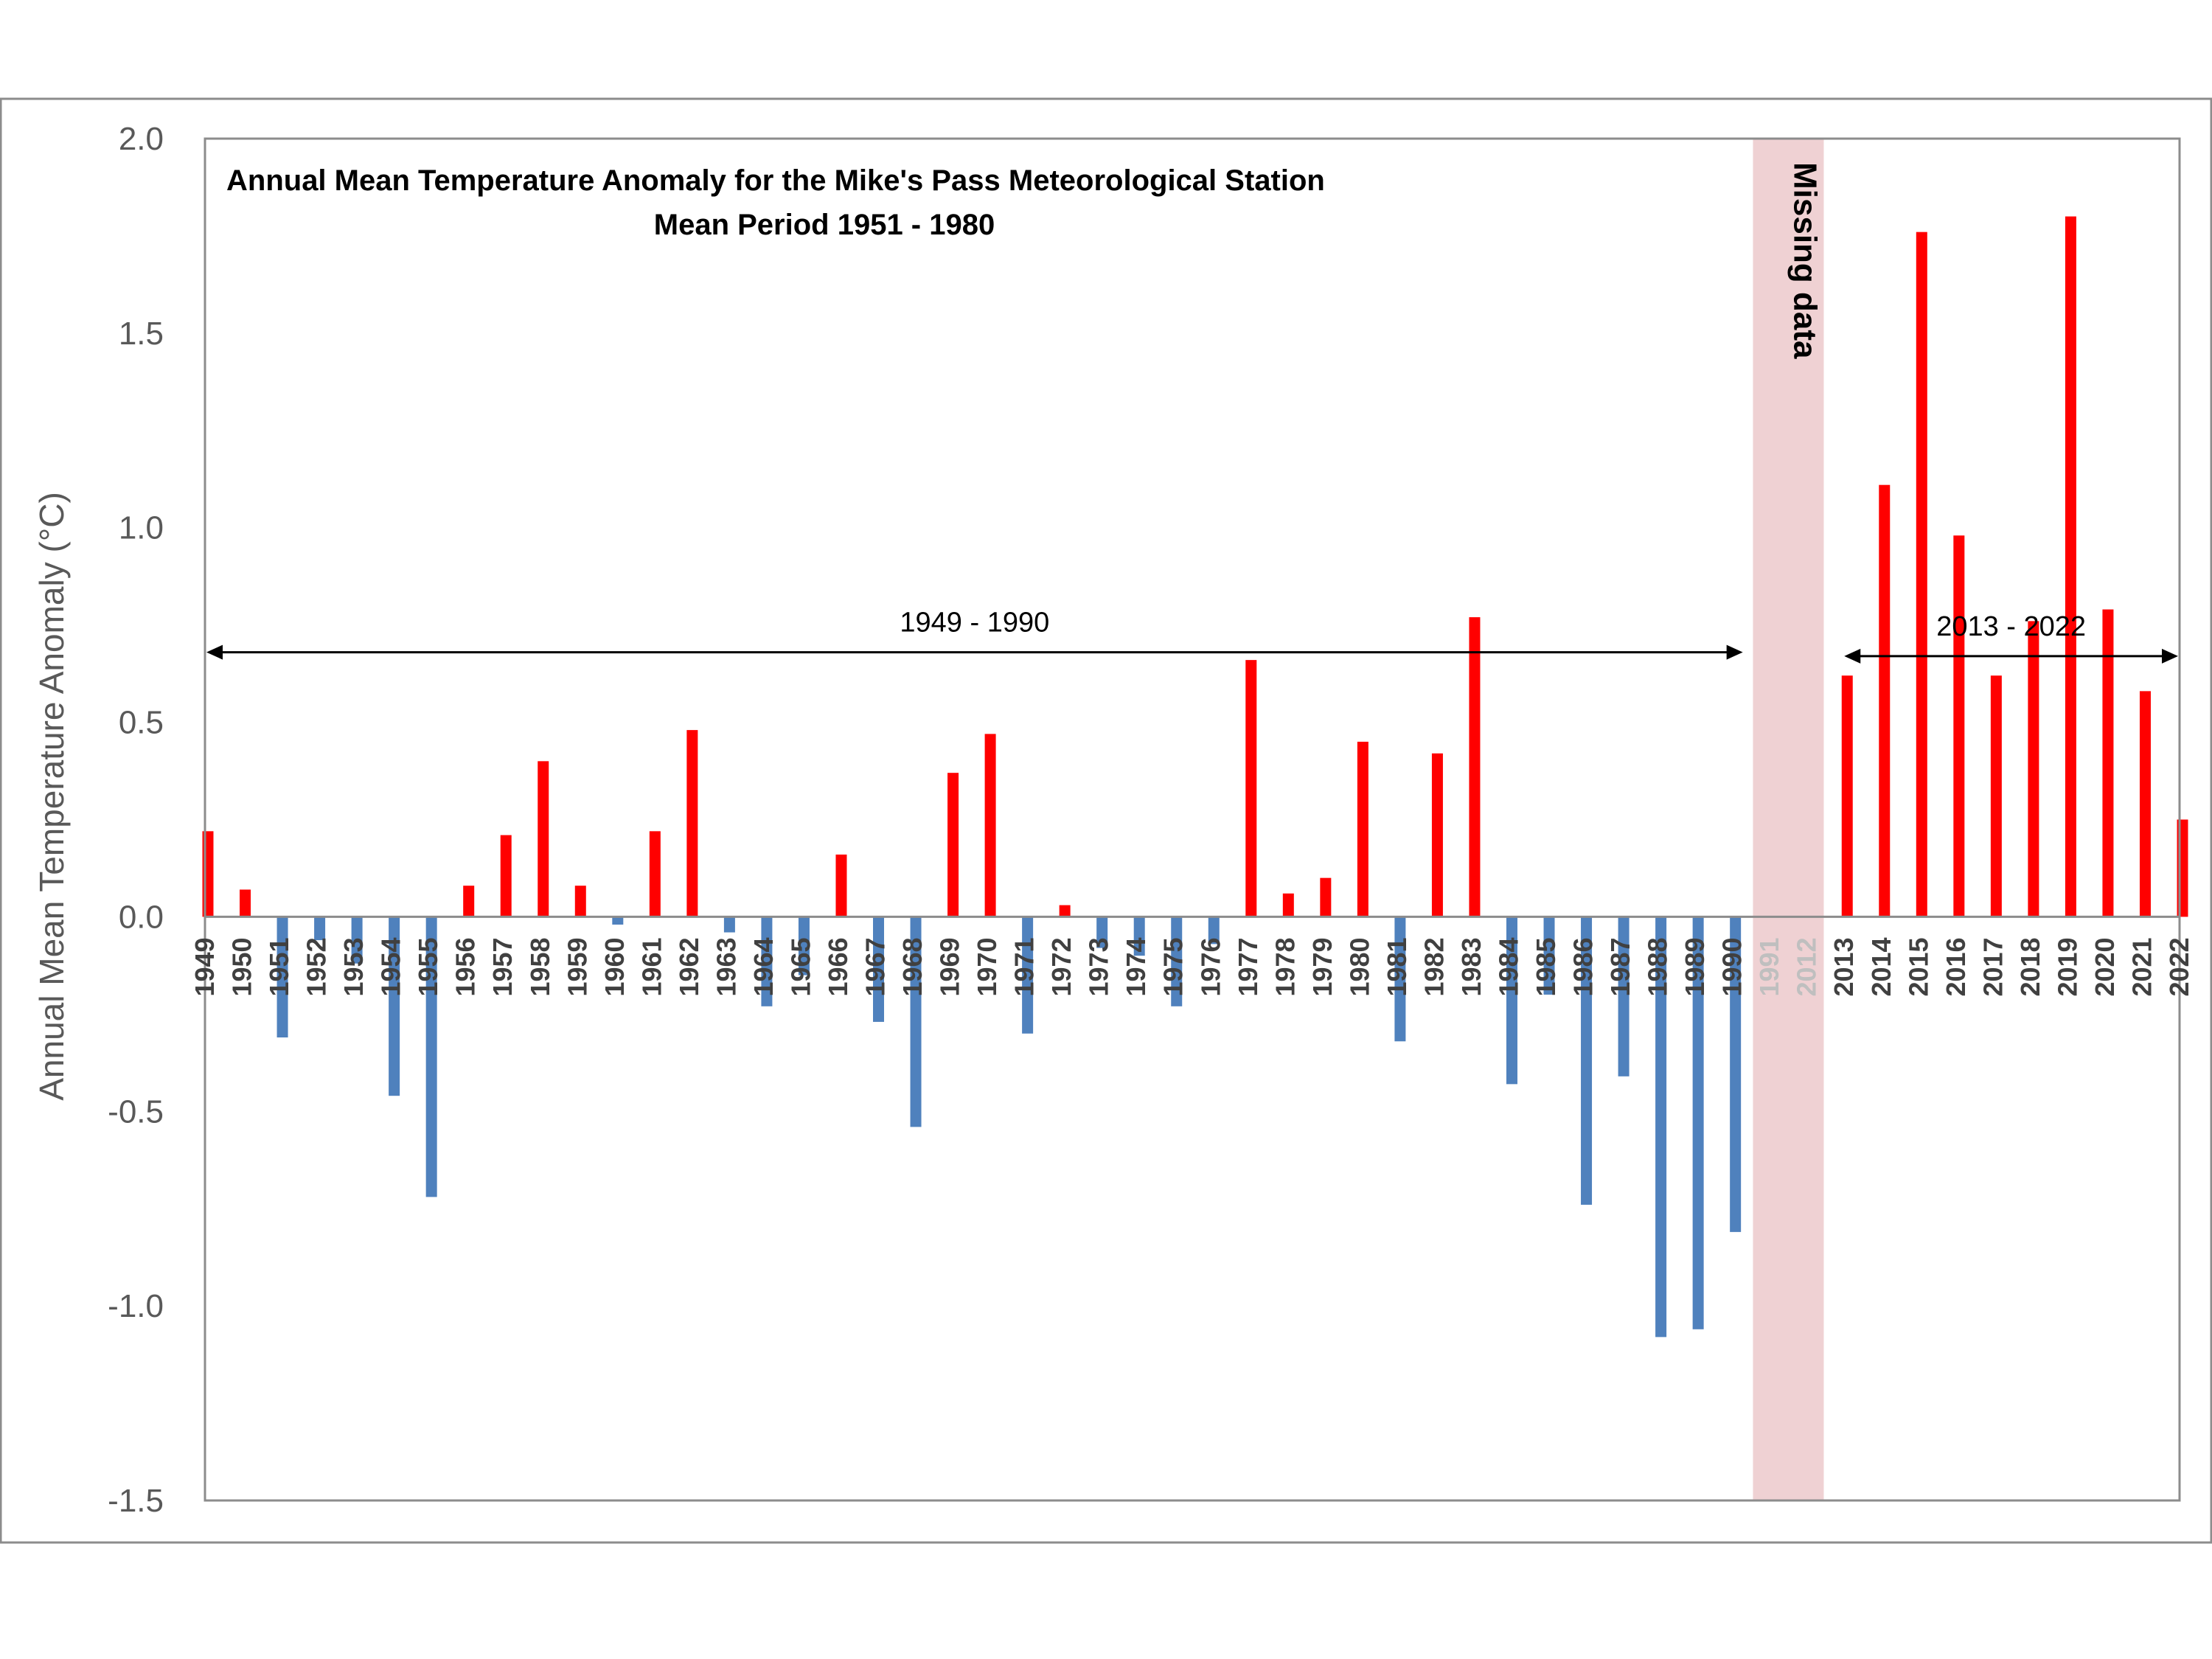 This screenshot has height=1659, width=2212. I want to click on annotation-label: 2013 - 2022, so click(2011, 626).